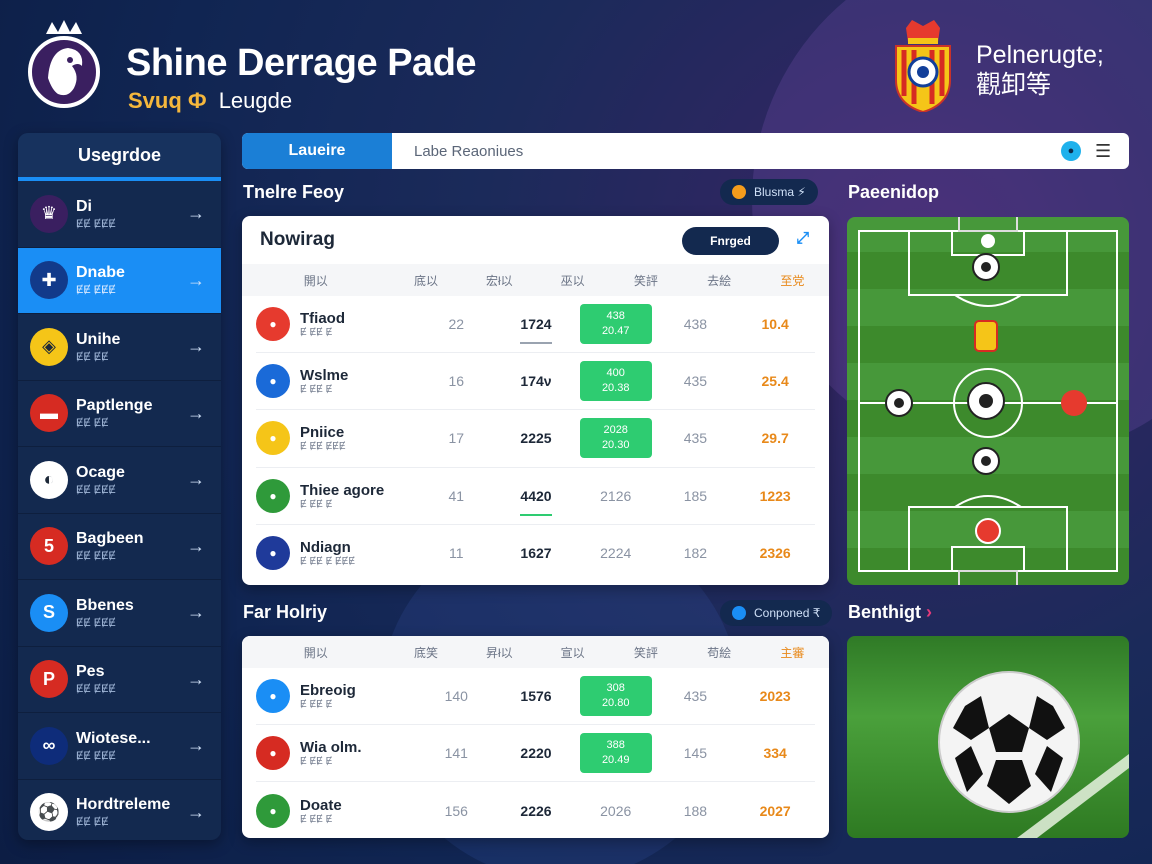 This screenshot has width=1152, height=864. Describe the element at coordinates (119, 214) in the screenshot. I see `sidebar-item: ♛ Di ɆɆ ɆɆɆ →` at that location.